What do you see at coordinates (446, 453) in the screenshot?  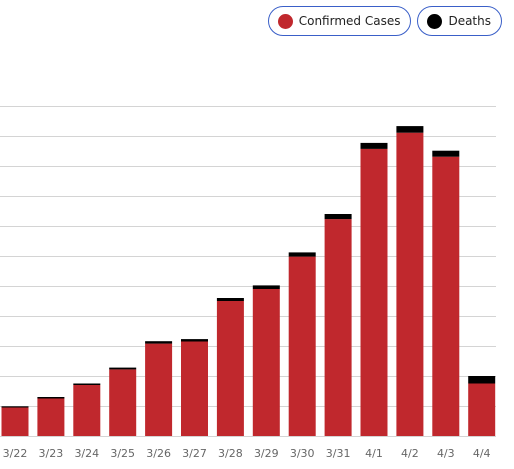 I see `x-tick-label: 4/3` at bounding box center [446, 453].